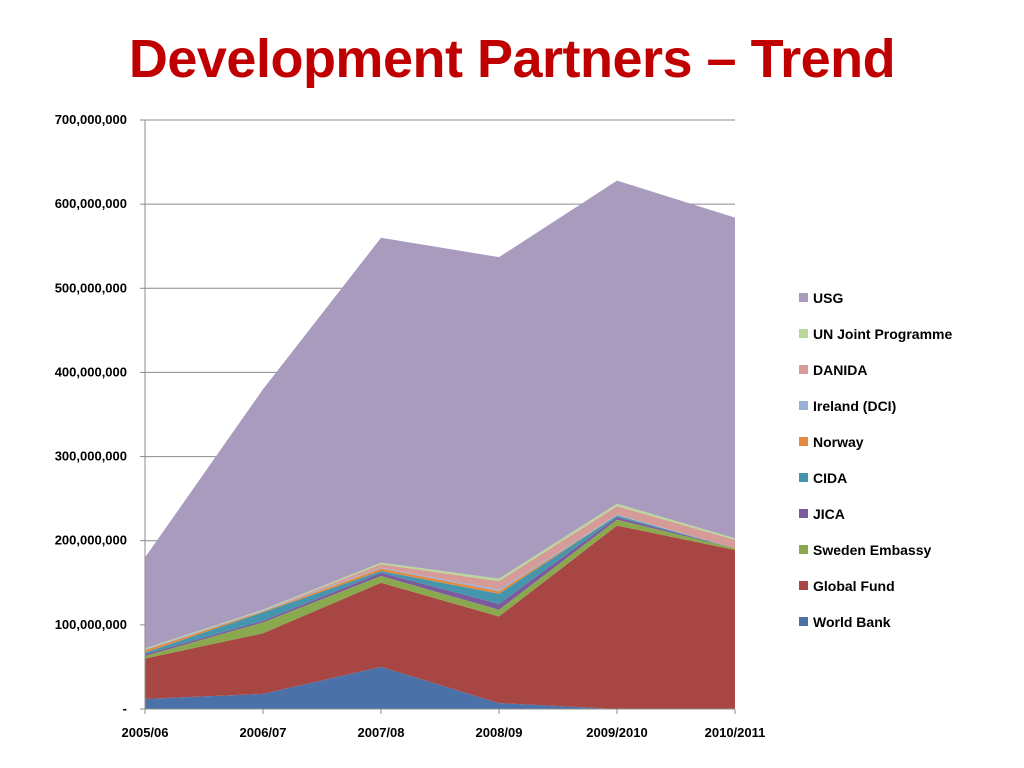 This screenshot has height=768, width=1024. What do you see at coordinates (91, 119) in the screenshot?
I see `y-tick-label: 700,000,000` at bounding box center [91, 119].